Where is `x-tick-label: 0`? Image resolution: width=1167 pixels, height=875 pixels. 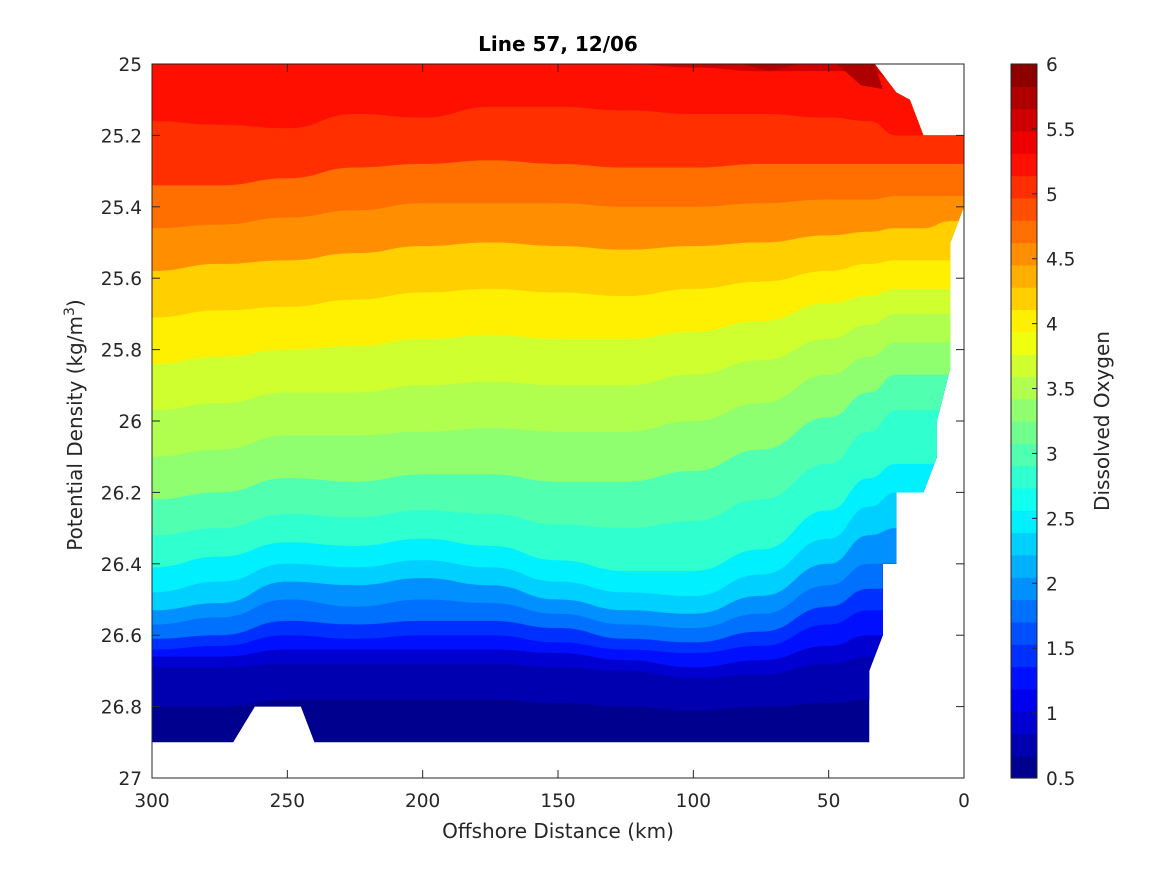
x-tick-label: 0 is located at coordinates (964, 801).